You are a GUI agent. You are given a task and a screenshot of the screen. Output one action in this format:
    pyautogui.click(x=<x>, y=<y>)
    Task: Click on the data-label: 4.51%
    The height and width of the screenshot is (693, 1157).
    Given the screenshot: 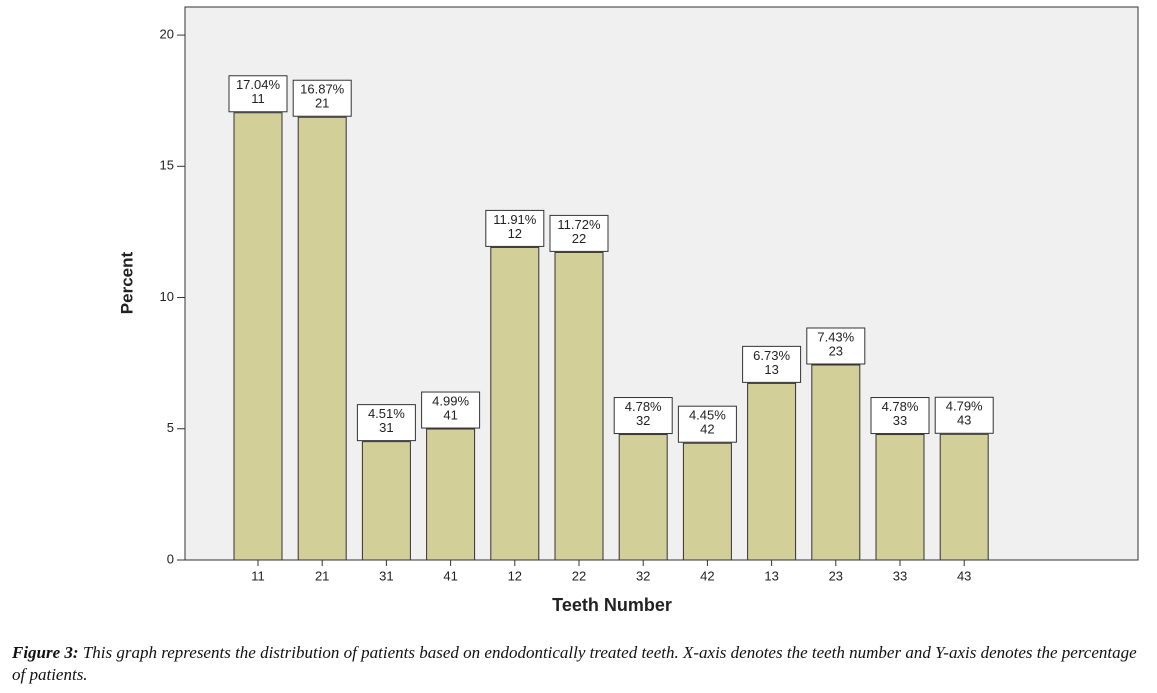 What is the action you would take?
    pyautogui.click(x=386, y=413)
    